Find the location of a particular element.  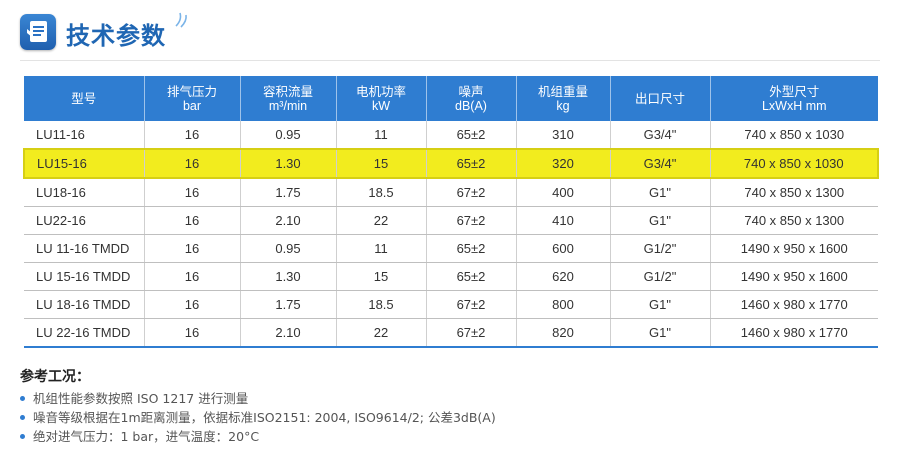

notes-title: 参考工况： is located at coordinates (55, 377).